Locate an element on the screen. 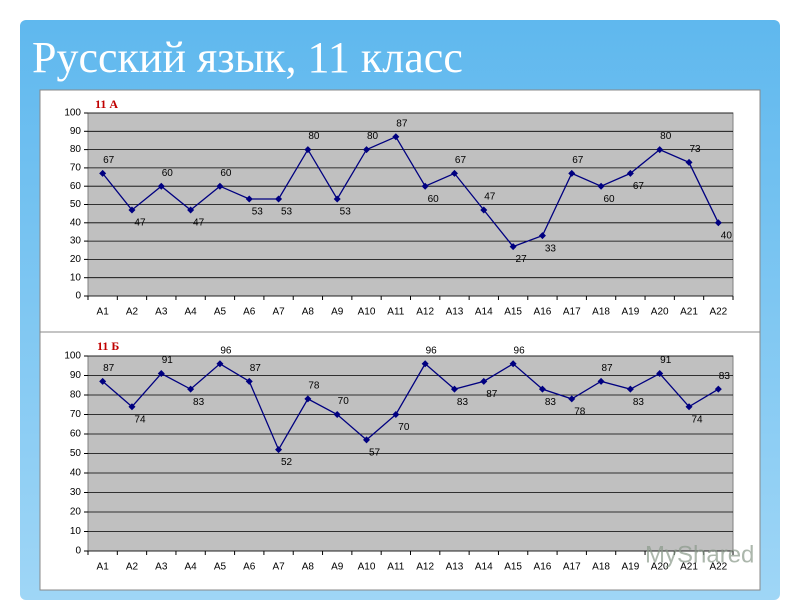 The height and width of the screenshot is (600, 800). data-label: 96 is located at coordinates (226, 350).